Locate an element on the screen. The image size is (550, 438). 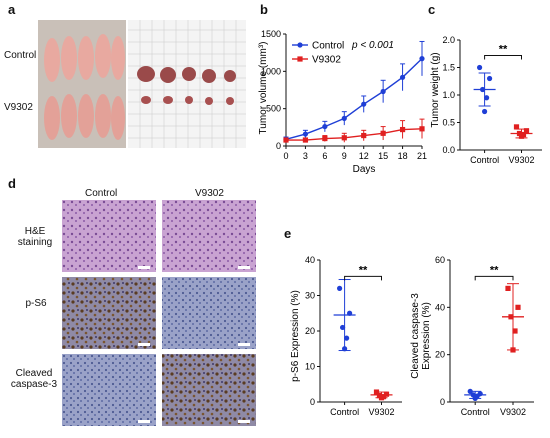
ps6-v9302-image is located at coordinates (209, 313).